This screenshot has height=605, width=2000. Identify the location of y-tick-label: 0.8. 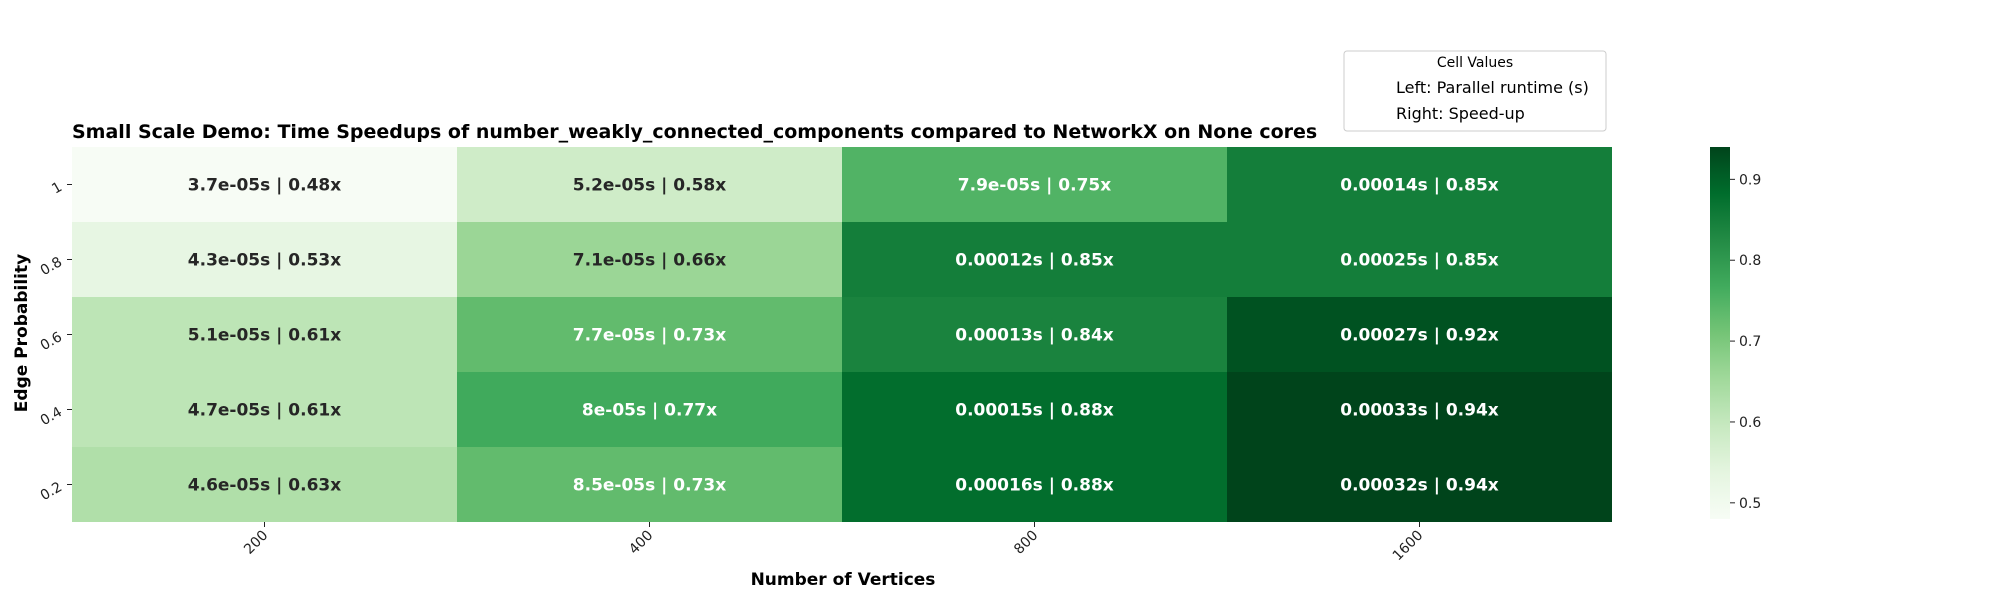
(51, 266).